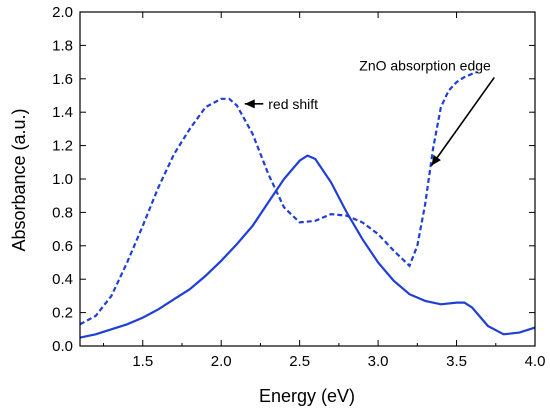 The width and height of the screenshot is (550, 412). I want to click on x-tick-label: 3.5, so click(456, 361).